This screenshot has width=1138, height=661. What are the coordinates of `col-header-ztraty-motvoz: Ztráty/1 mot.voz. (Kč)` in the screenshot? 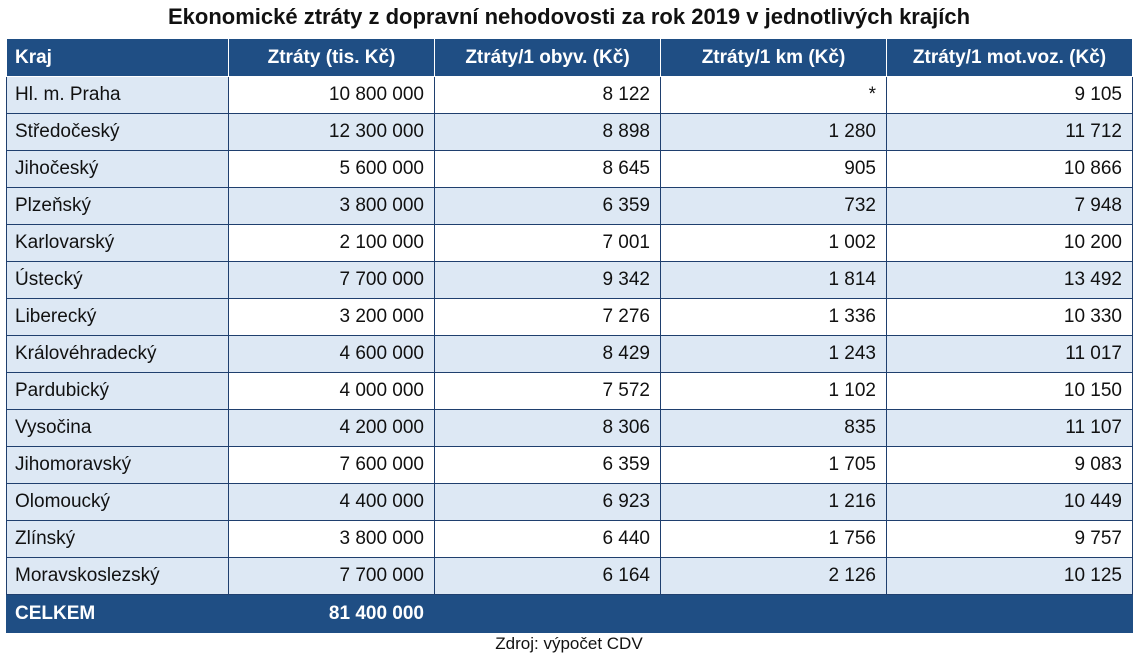 It's located at (1009, 57).